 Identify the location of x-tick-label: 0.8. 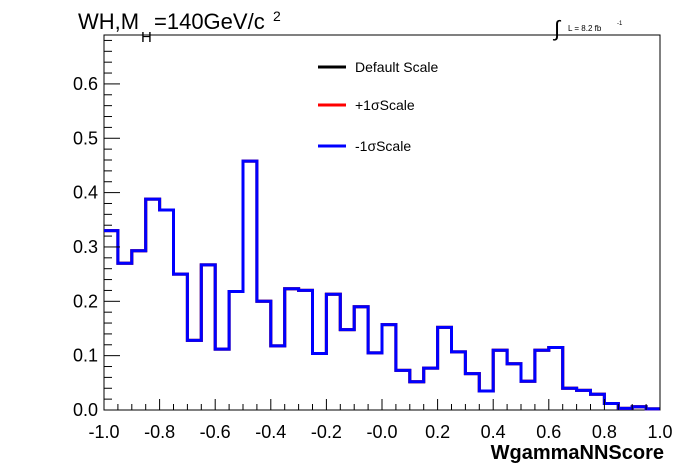
(604, 432).